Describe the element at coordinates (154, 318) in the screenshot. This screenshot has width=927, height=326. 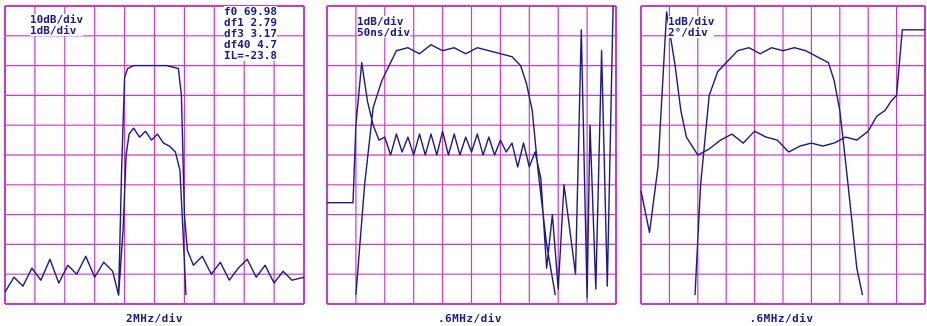
I see `x-axis-label-1: 2MHz/div` at that location.